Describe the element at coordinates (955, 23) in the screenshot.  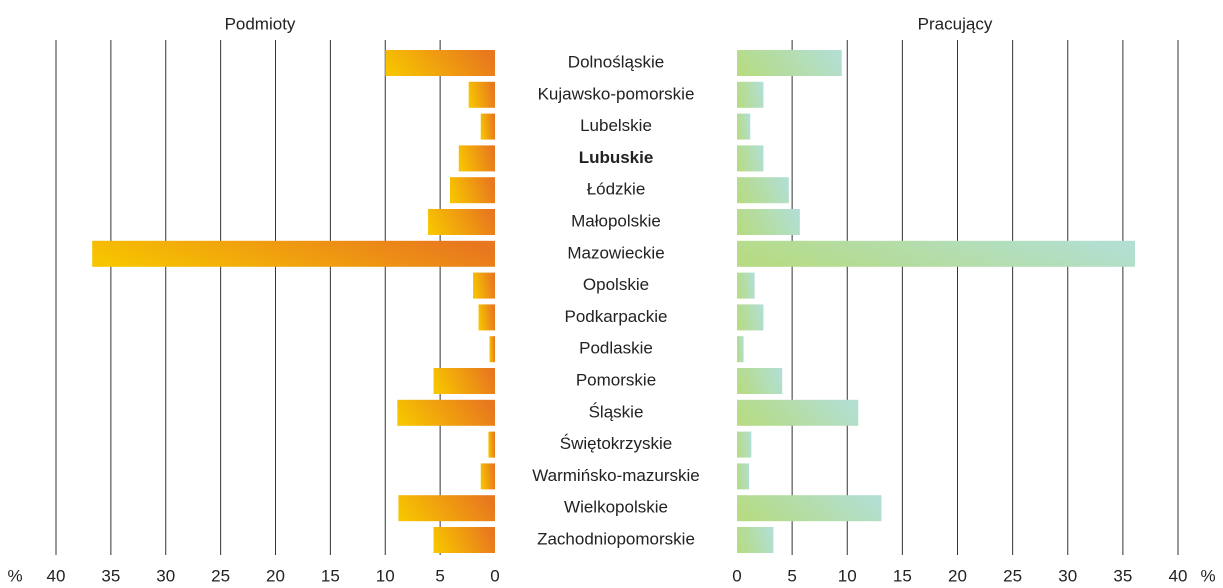
I see `right-panel-title: Pracujący` at that location.